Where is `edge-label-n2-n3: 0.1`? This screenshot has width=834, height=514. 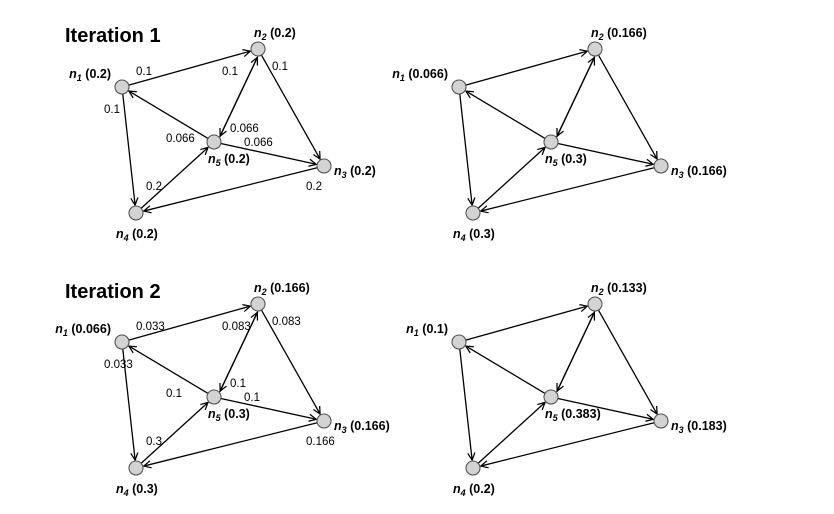 edge-label-n2-n3: 0.1 is located at coordinates (280, 67).